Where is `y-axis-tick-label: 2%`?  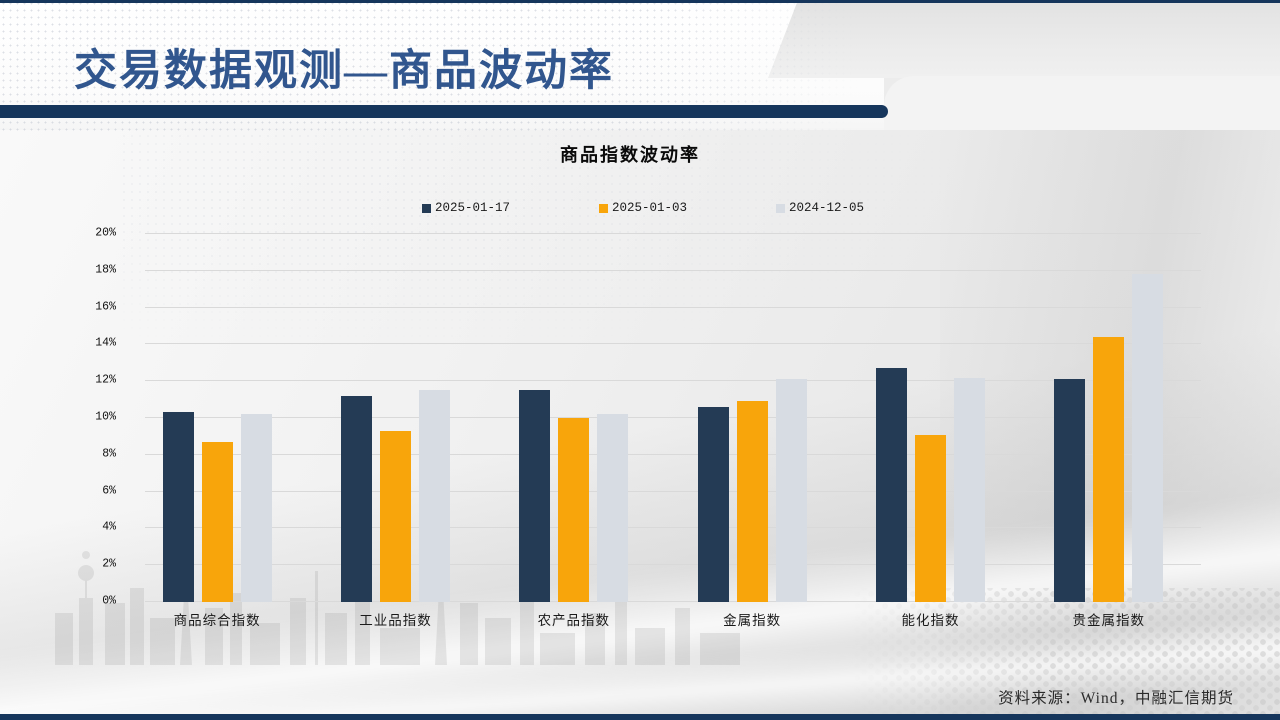 y-axis-tick-label: 2% is located at coordinates (109, 564).